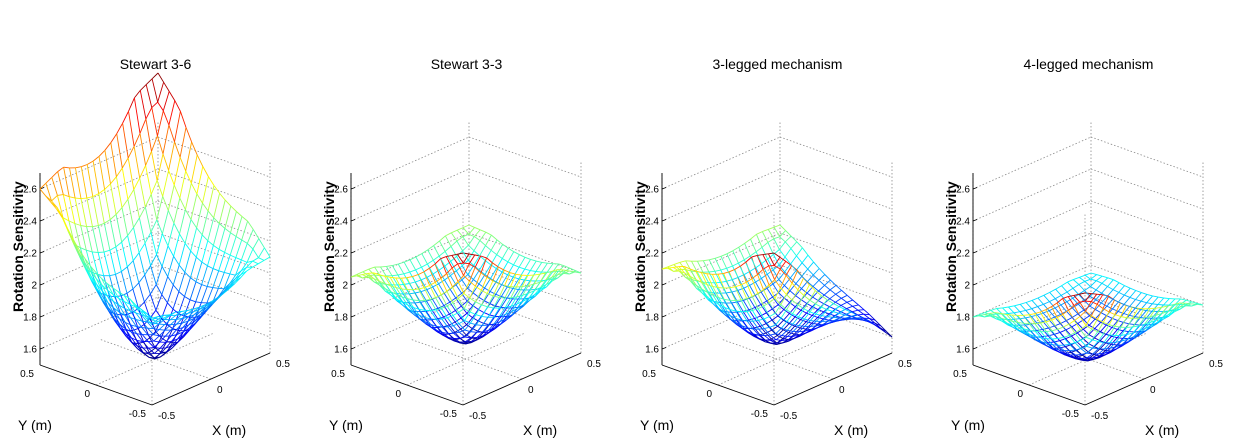  Describe the element at coordinates (1147, 189) in the screenshot. I see `grid-line` at that location.